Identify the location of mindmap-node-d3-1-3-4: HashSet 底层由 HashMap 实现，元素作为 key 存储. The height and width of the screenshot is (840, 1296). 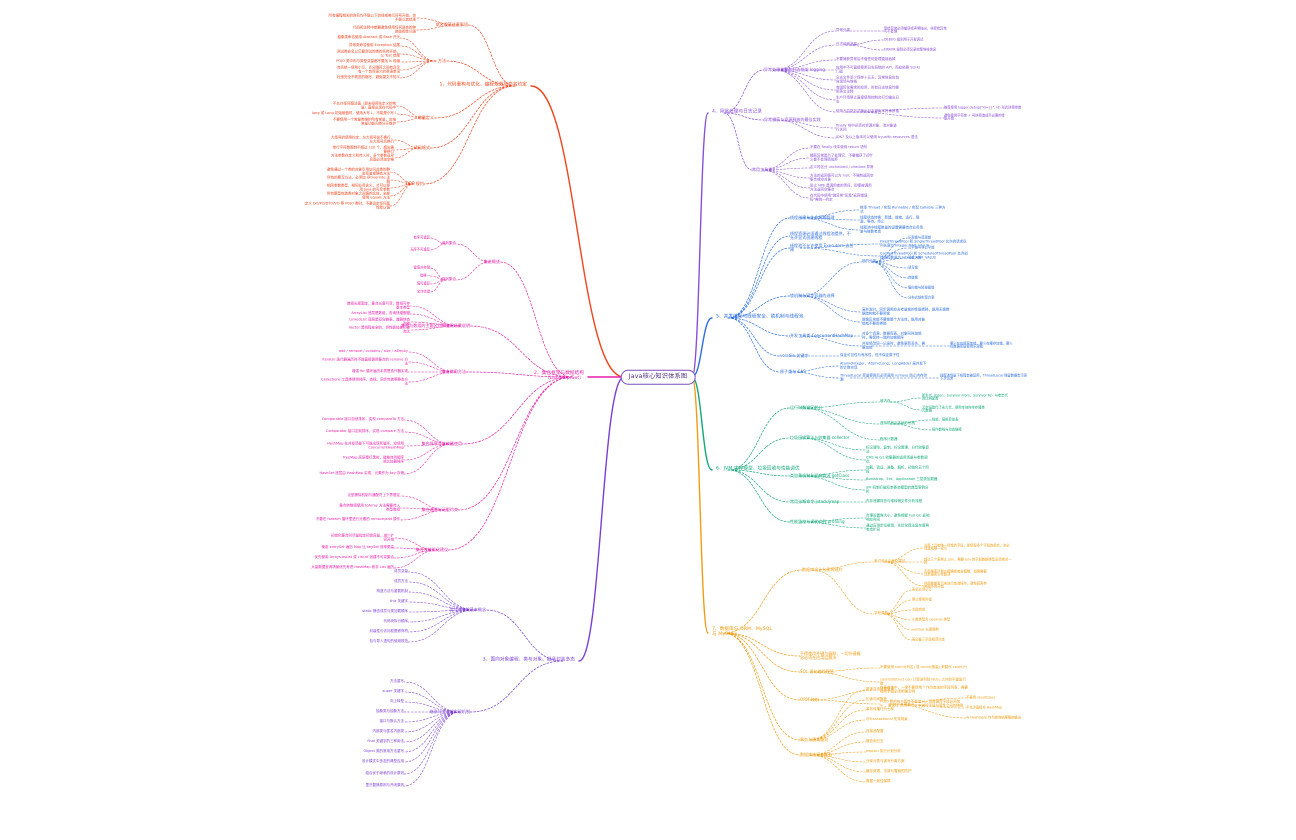
(360, 473).